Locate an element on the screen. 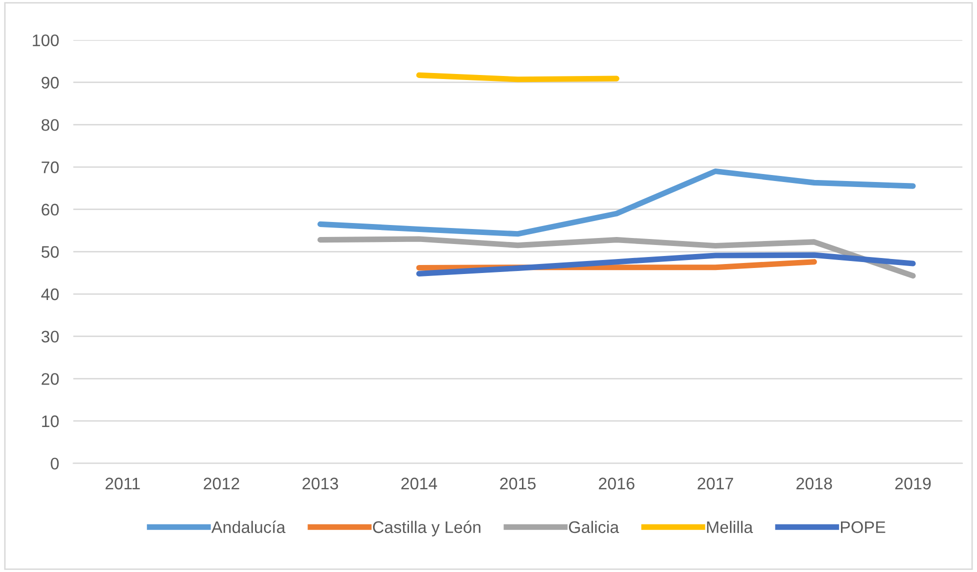 This screenshot has height=572, width=977. x-tick-label: 2015 is located at coordinates (518, 484).